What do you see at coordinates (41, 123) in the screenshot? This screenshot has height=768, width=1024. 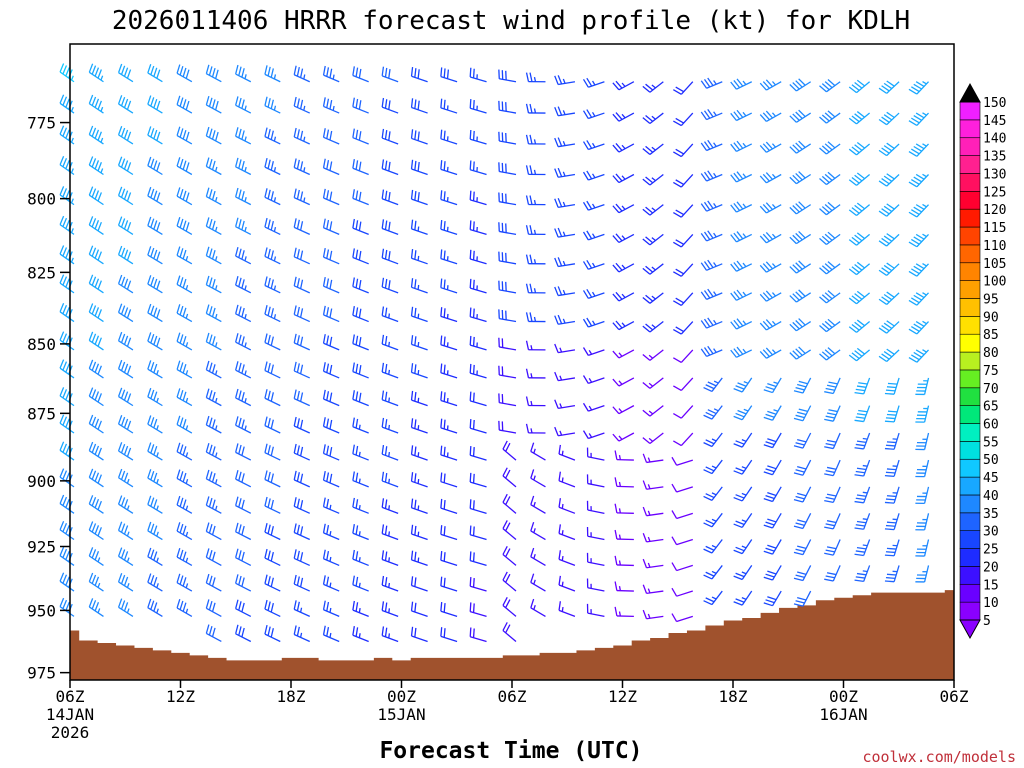 I see `y-tick-label: 775` at bounding box center [41, 123].